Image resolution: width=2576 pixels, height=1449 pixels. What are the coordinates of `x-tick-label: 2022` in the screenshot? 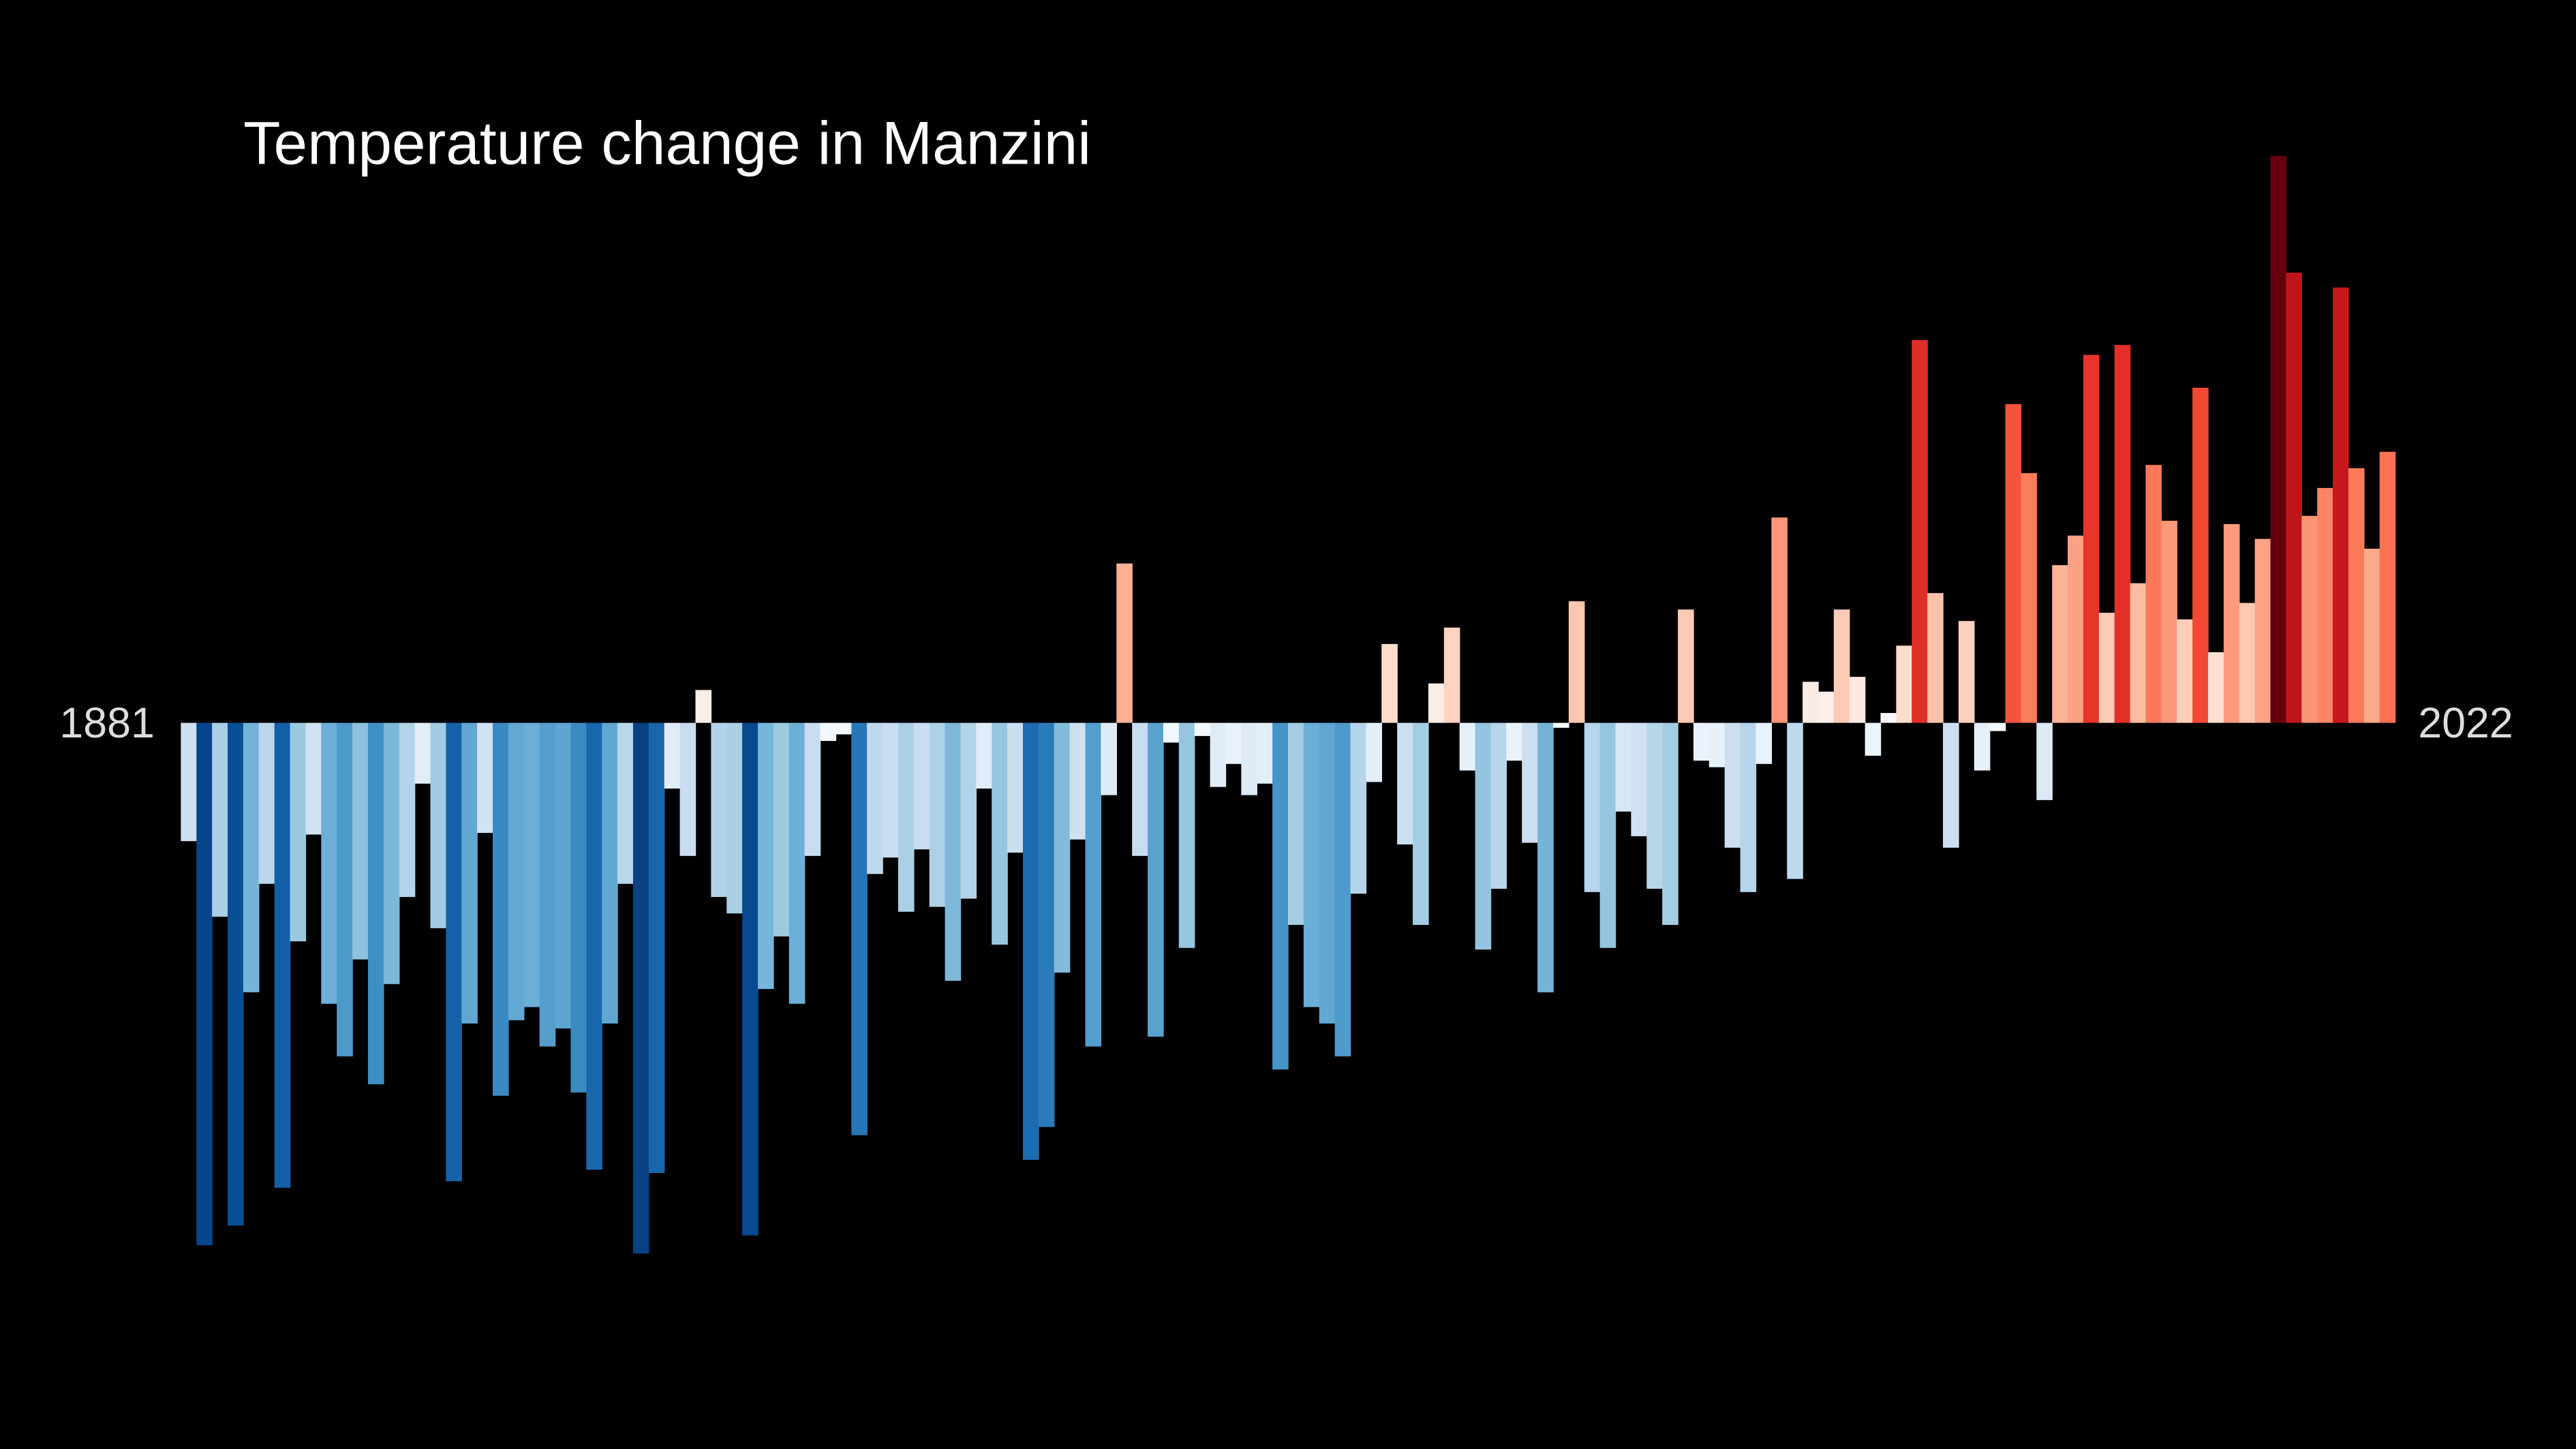 It's located at (2465, 723).